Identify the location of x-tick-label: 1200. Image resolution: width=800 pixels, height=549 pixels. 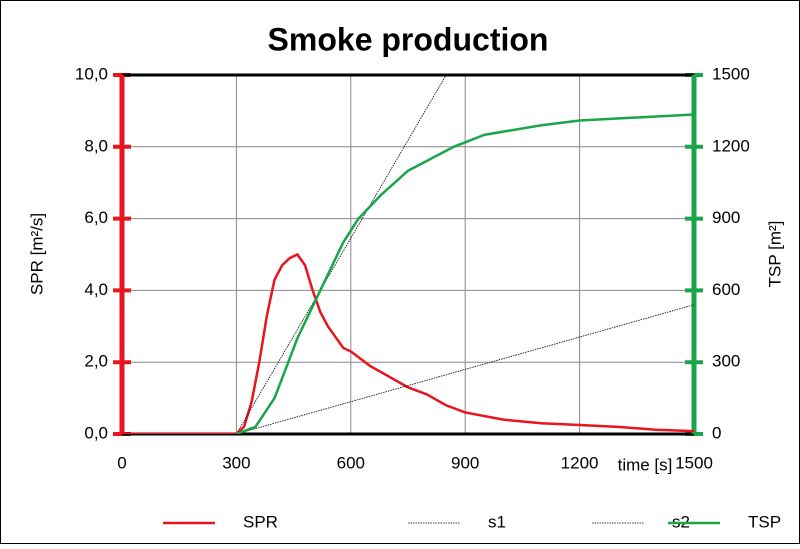
(580, 462).